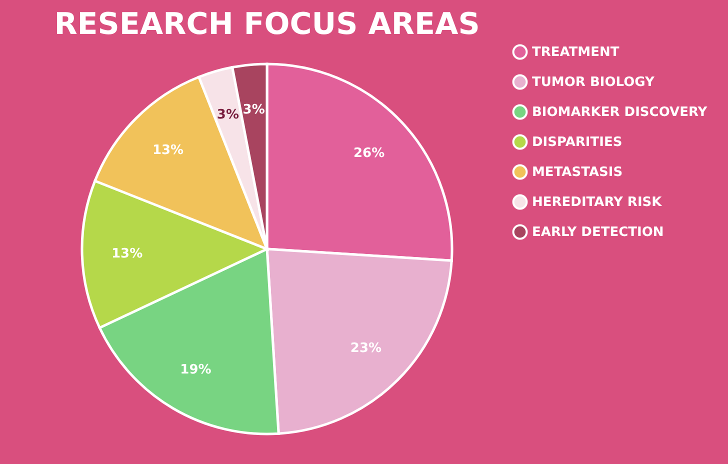  What do you see at coordinates (597, 202) in the screenshot?
I see `legend-label: HEREDITARY RISK` at bounding box center [597, 202].